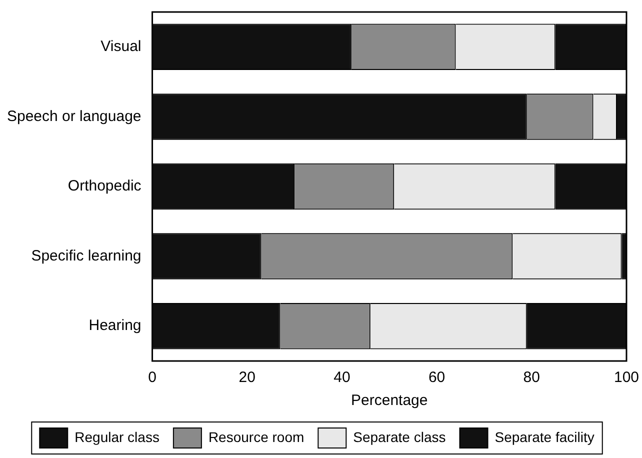  Describe the element at coordinates (152, 377) in the screenshot. I see `x-tick-label: 0` at that location.